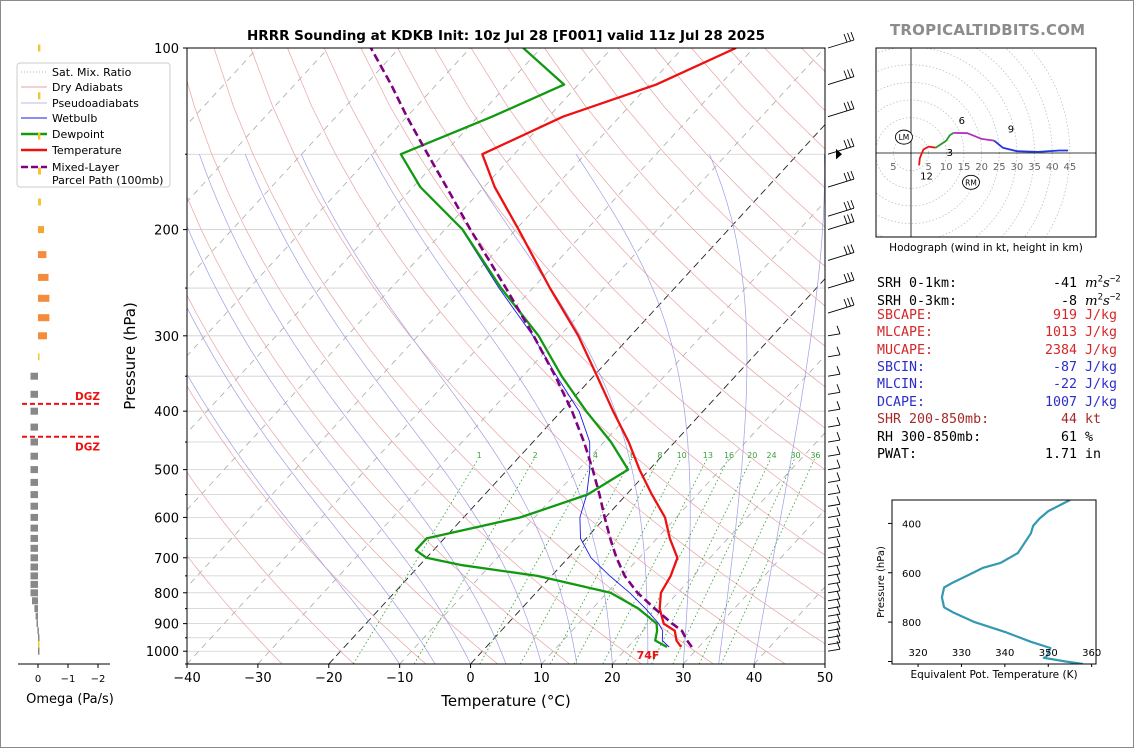 The image size is (1134, 748). I want to click on parameter-row: MLCAPE: 1013 J/kg, so click(999, 332).